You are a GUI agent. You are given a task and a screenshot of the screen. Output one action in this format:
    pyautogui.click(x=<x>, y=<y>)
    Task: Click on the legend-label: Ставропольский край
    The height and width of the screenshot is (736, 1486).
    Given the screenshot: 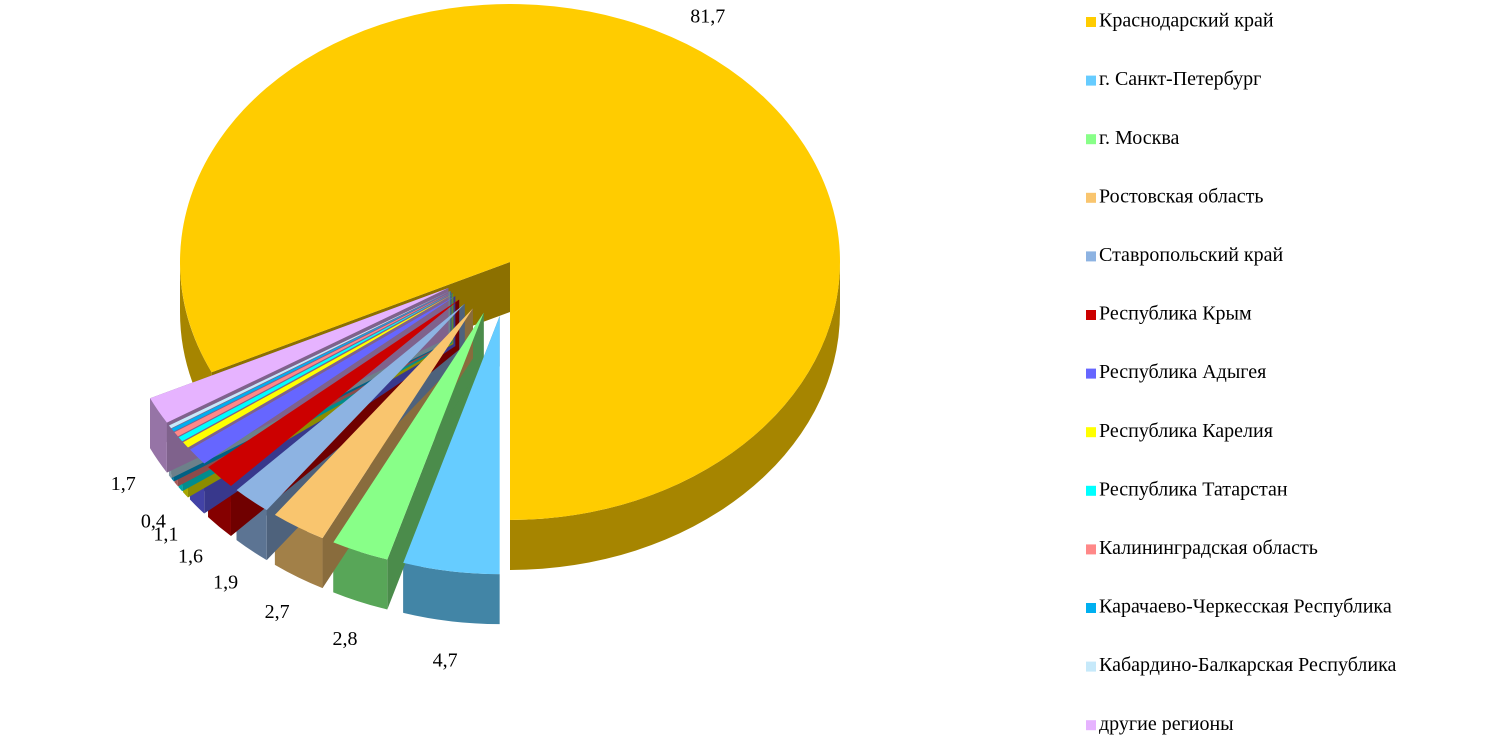 What is the action you would take?
    pyautogui.click(x=1191, y=255)
    